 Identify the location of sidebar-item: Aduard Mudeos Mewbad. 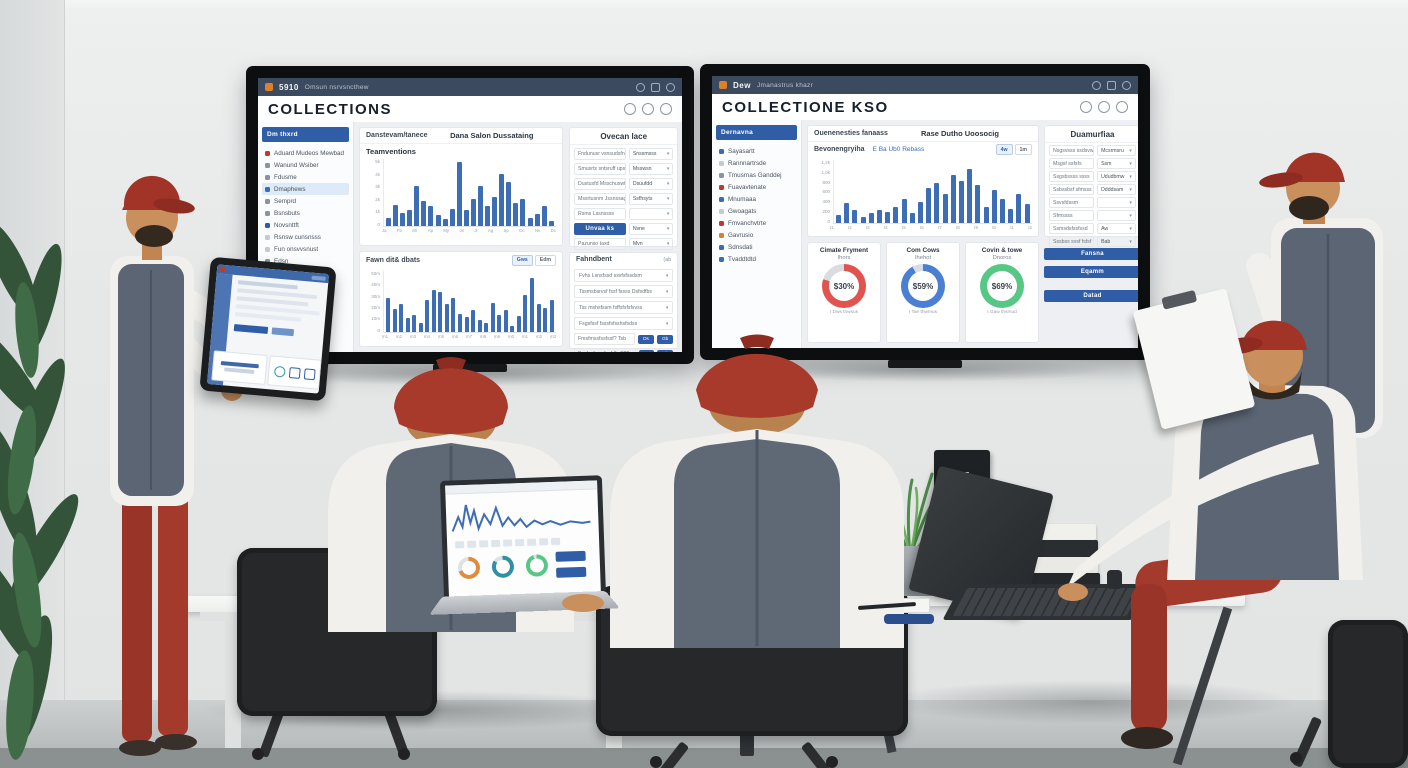
(305, 153).